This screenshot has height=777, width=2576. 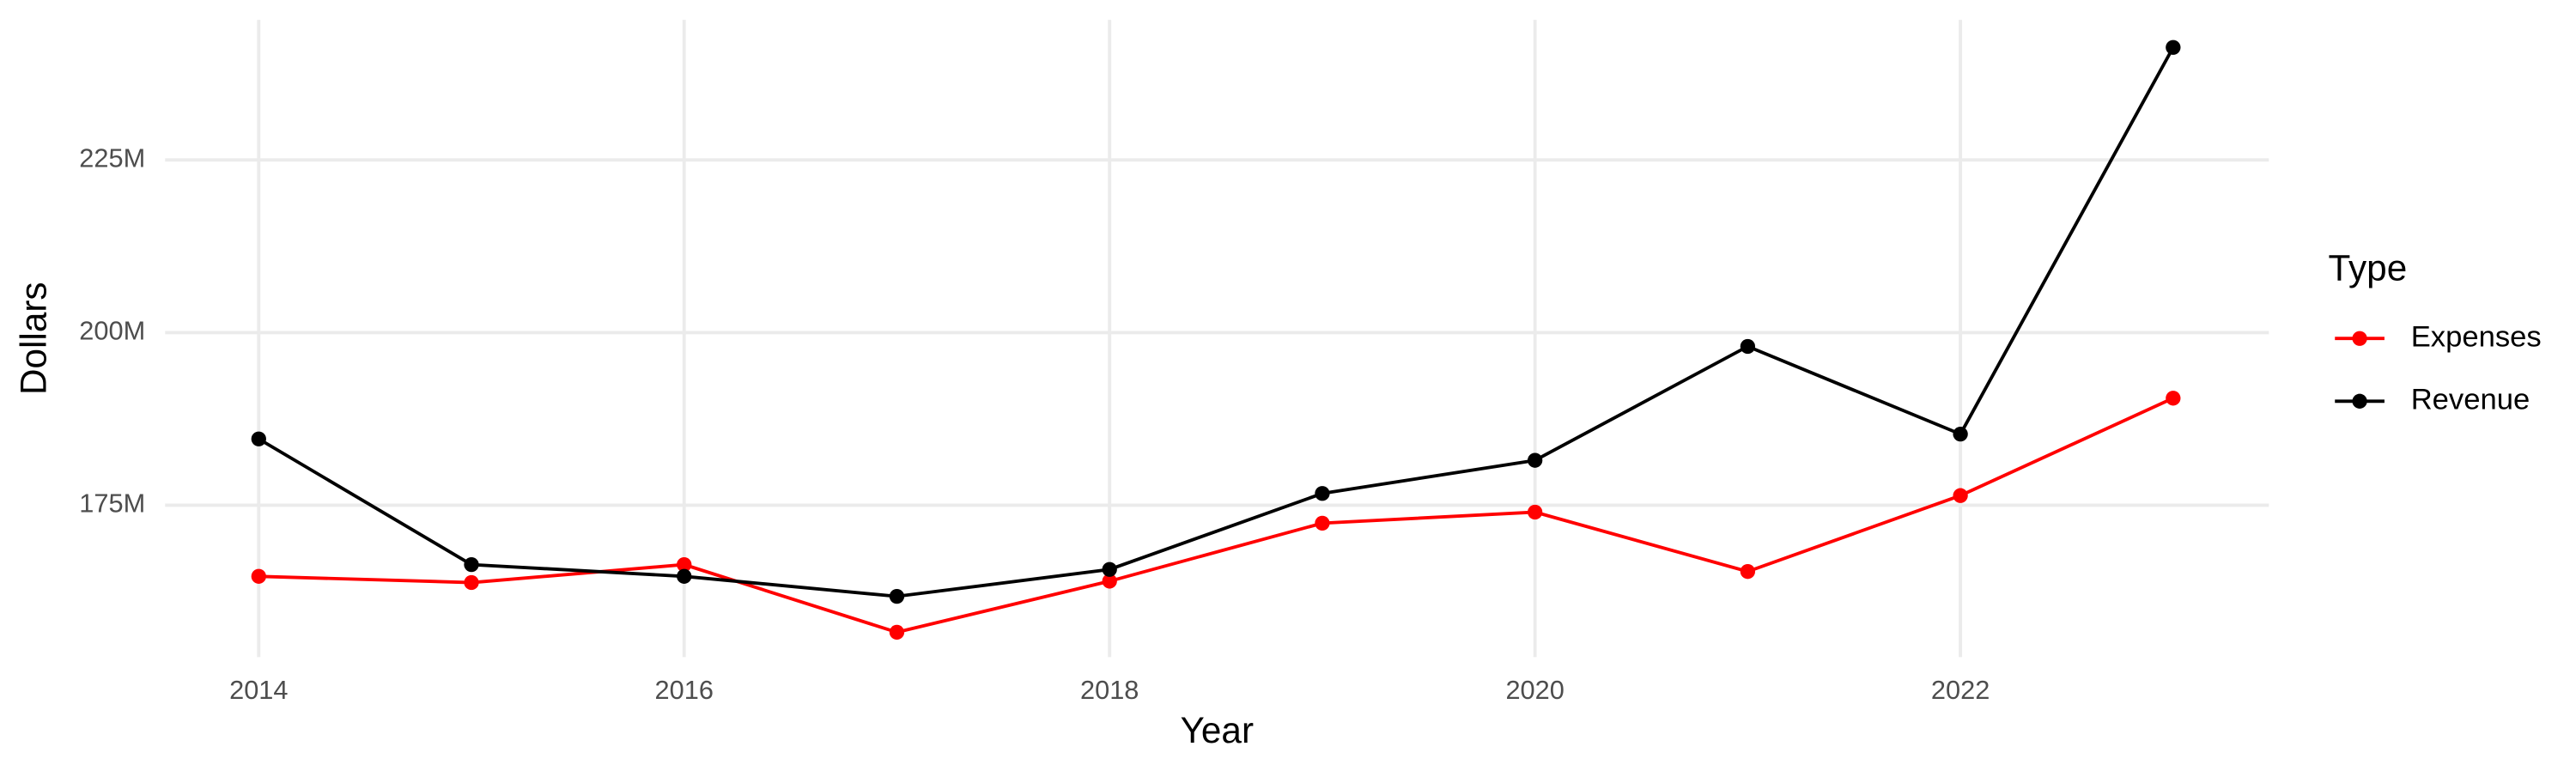 What do you see at coordinates (258, 690) in the screenshot?
I see `x-tick-label: 2014` at bounding box center [258, 690].